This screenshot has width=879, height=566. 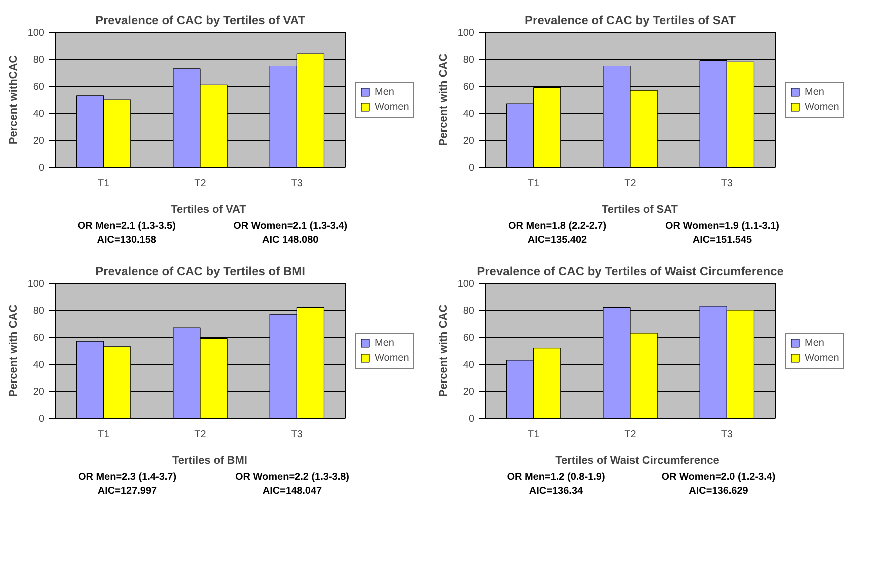 What do you see at coordinates (127, 492) in the screenshot?
I see `text: AIC=127.997` at bounding box center [127, 492].